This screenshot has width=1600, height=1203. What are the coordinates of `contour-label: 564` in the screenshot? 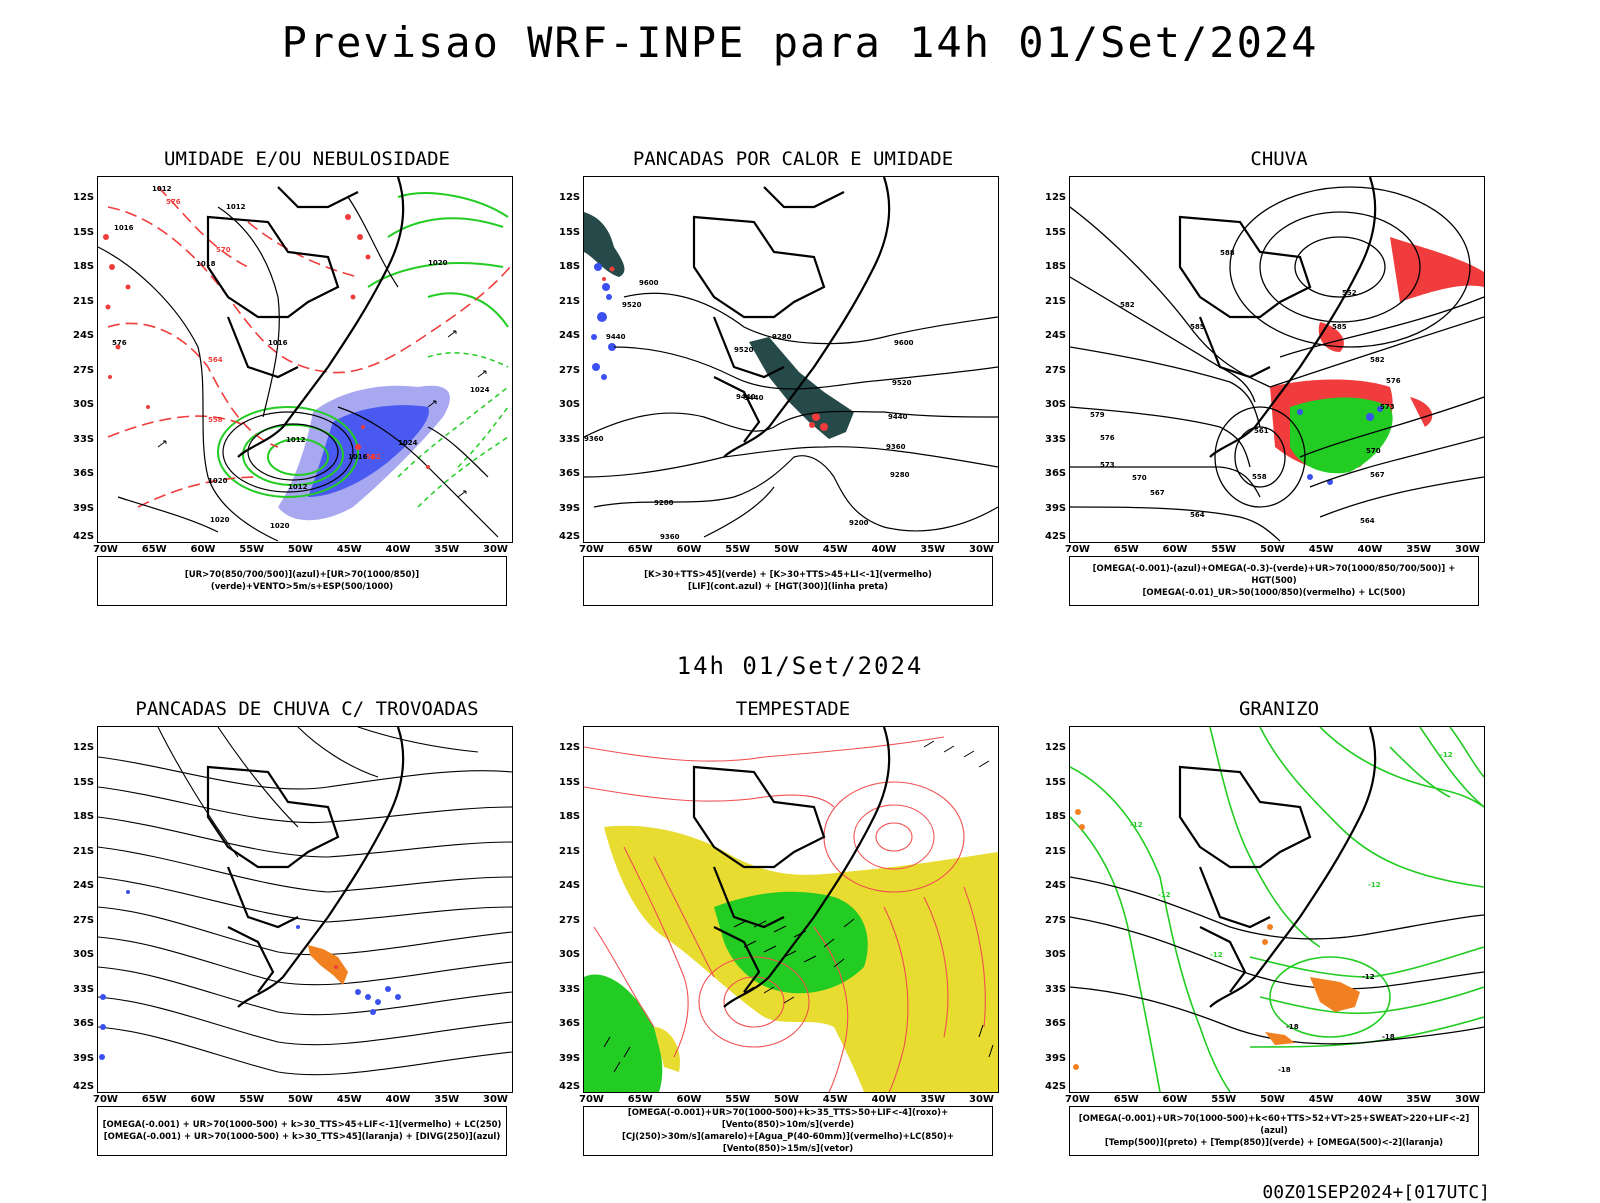 It's located at (1197, 515).